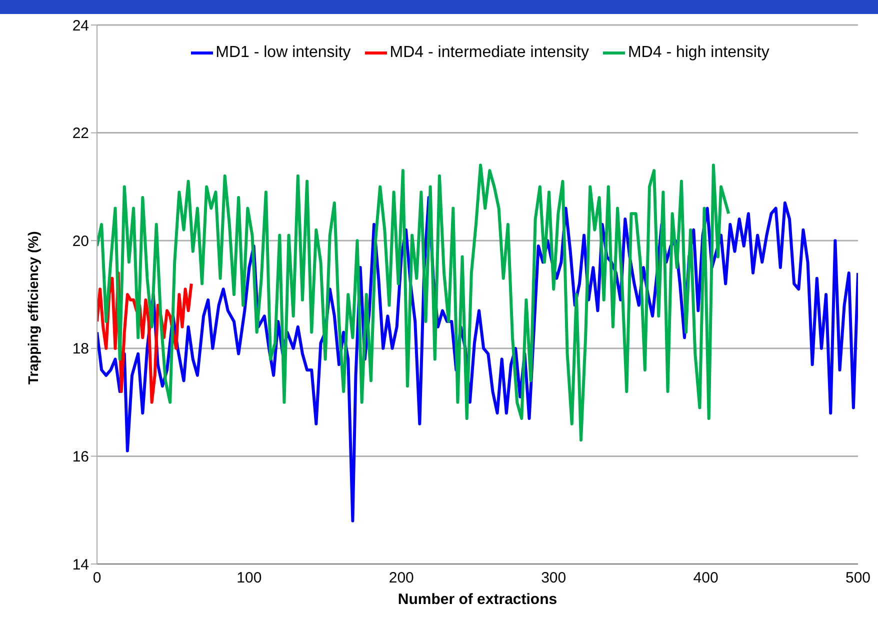 This screenshot has height=628, width=878. I want to click on x-tick-label: 500, so click(858, 578).